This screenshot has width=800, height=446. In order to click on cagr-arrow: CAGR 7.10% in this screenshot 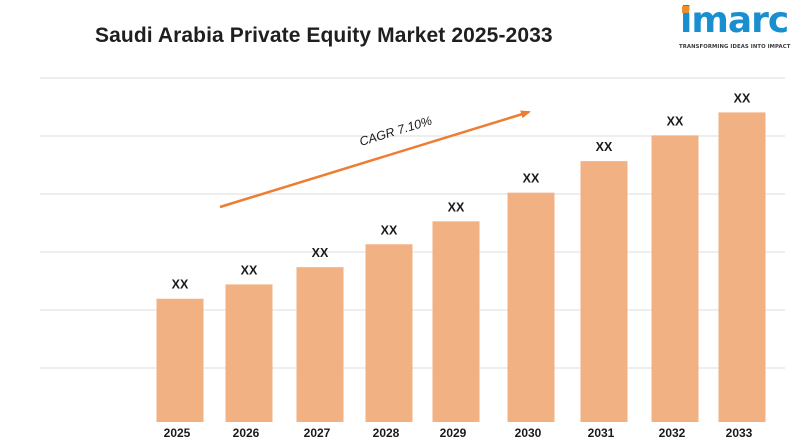, I will do `click(375, 159)`.